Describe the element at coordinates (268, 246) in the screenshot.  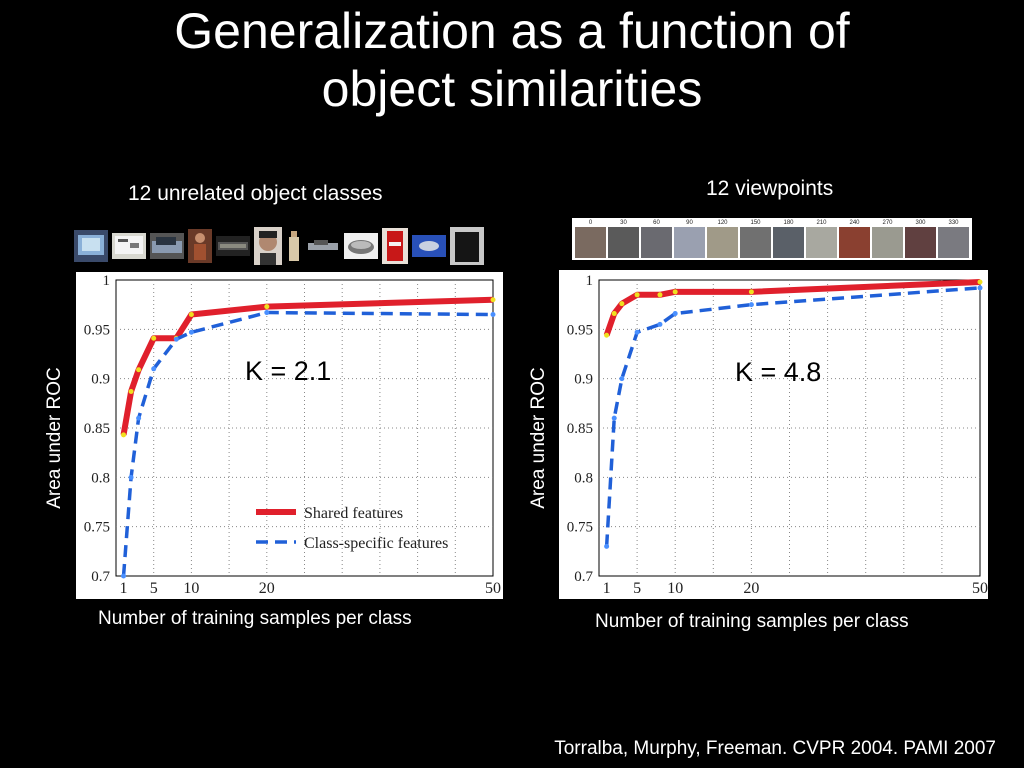
I see `face-photo` at that location.